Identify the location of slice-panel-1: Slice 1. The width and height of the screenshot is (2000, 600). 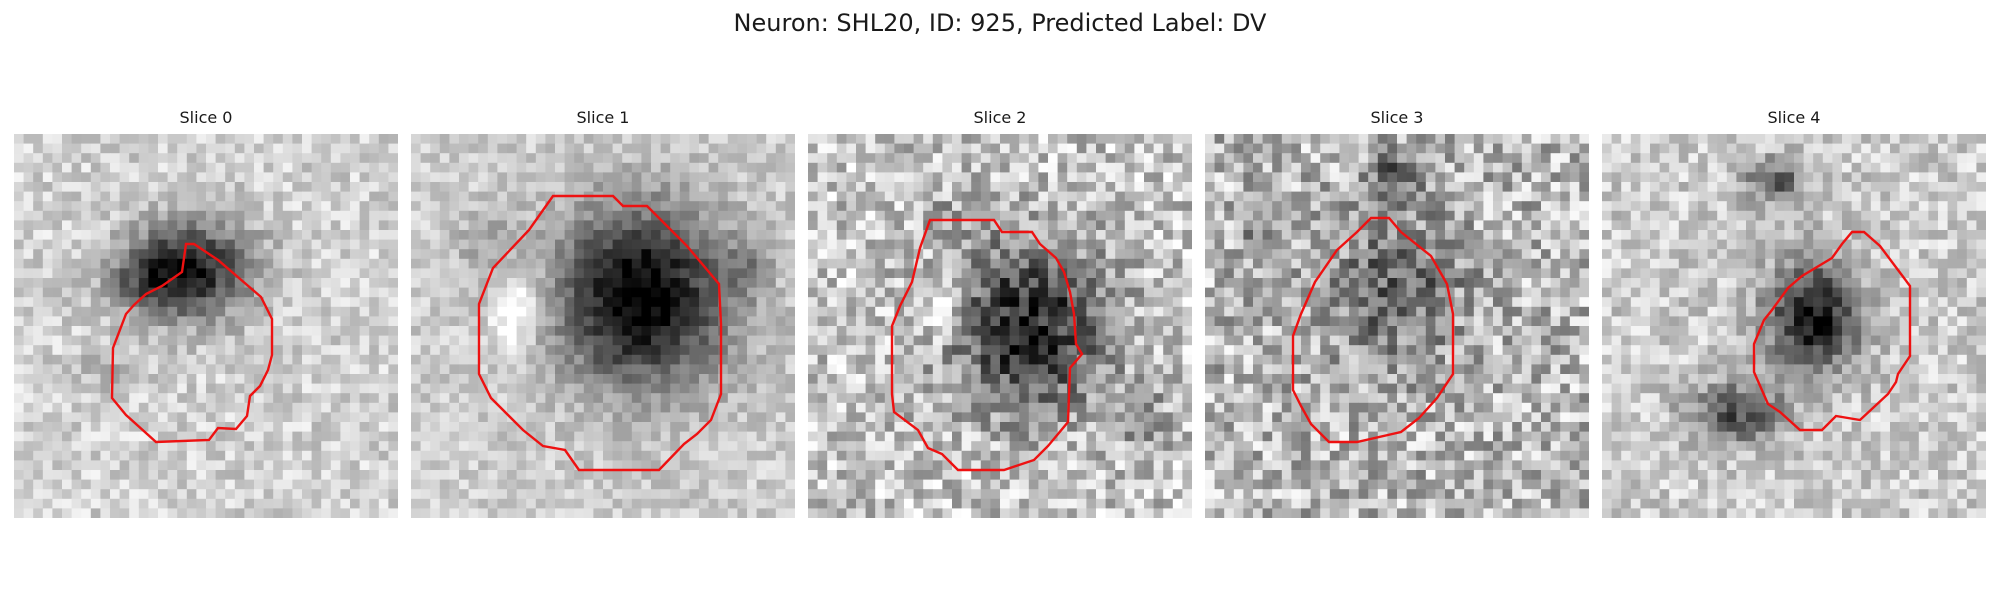
(603, 313).